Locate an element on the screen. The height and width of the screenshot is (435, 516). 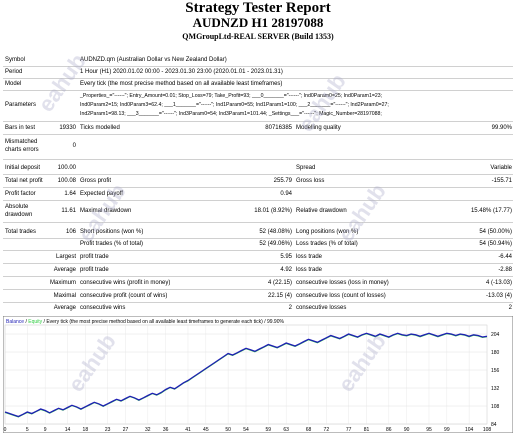
gross-profit-value: 255.79 is located at coordinates (282, 181).